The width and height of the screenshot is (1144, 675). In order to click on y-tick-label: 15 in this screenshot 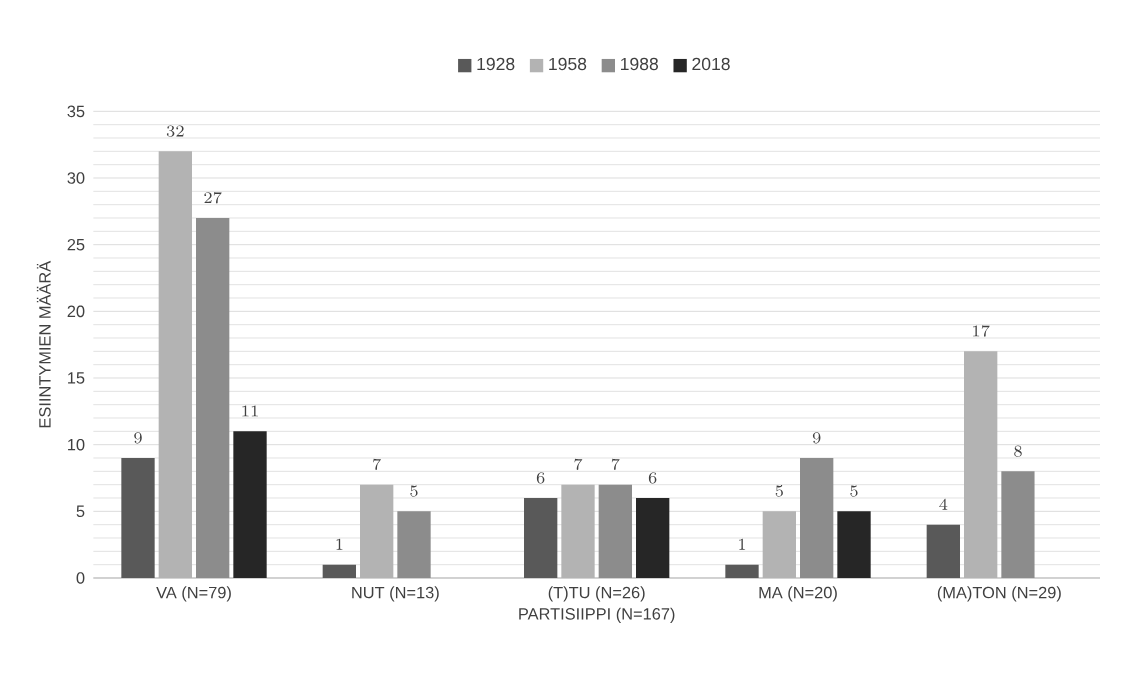, I will do `click(76, 378)`.